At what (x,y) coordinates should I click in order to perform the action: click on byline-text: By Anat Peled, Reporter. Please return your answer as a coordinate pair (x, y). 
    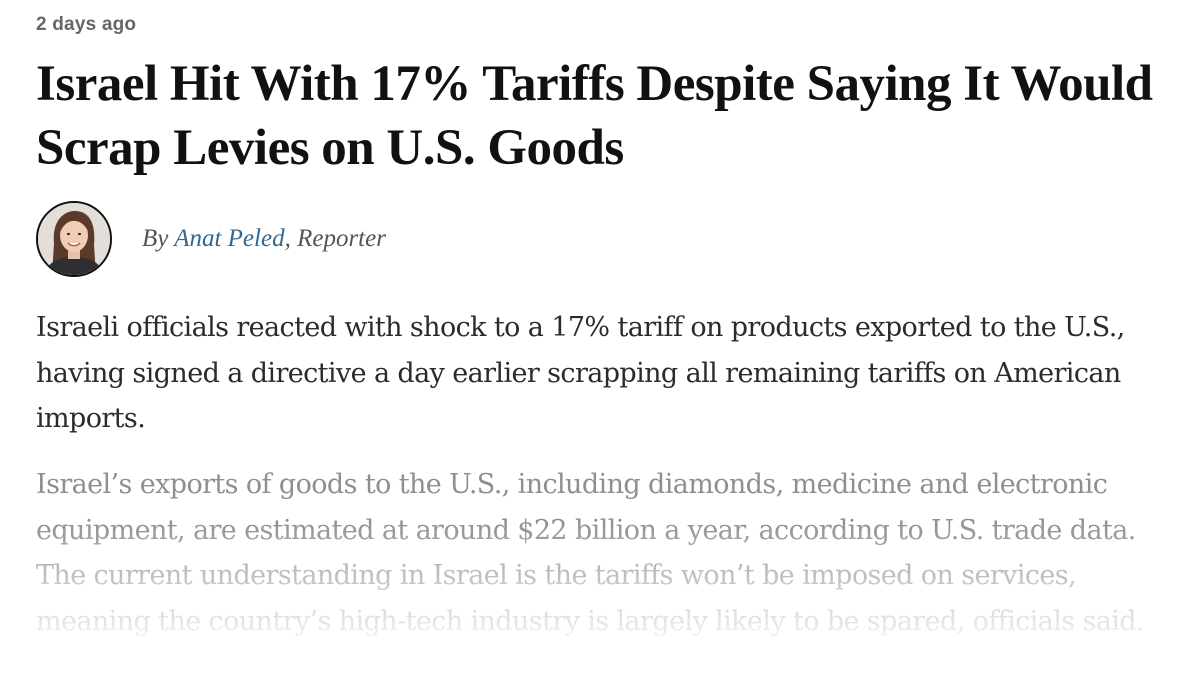
    Looking at the image, I should click on (264, 239).